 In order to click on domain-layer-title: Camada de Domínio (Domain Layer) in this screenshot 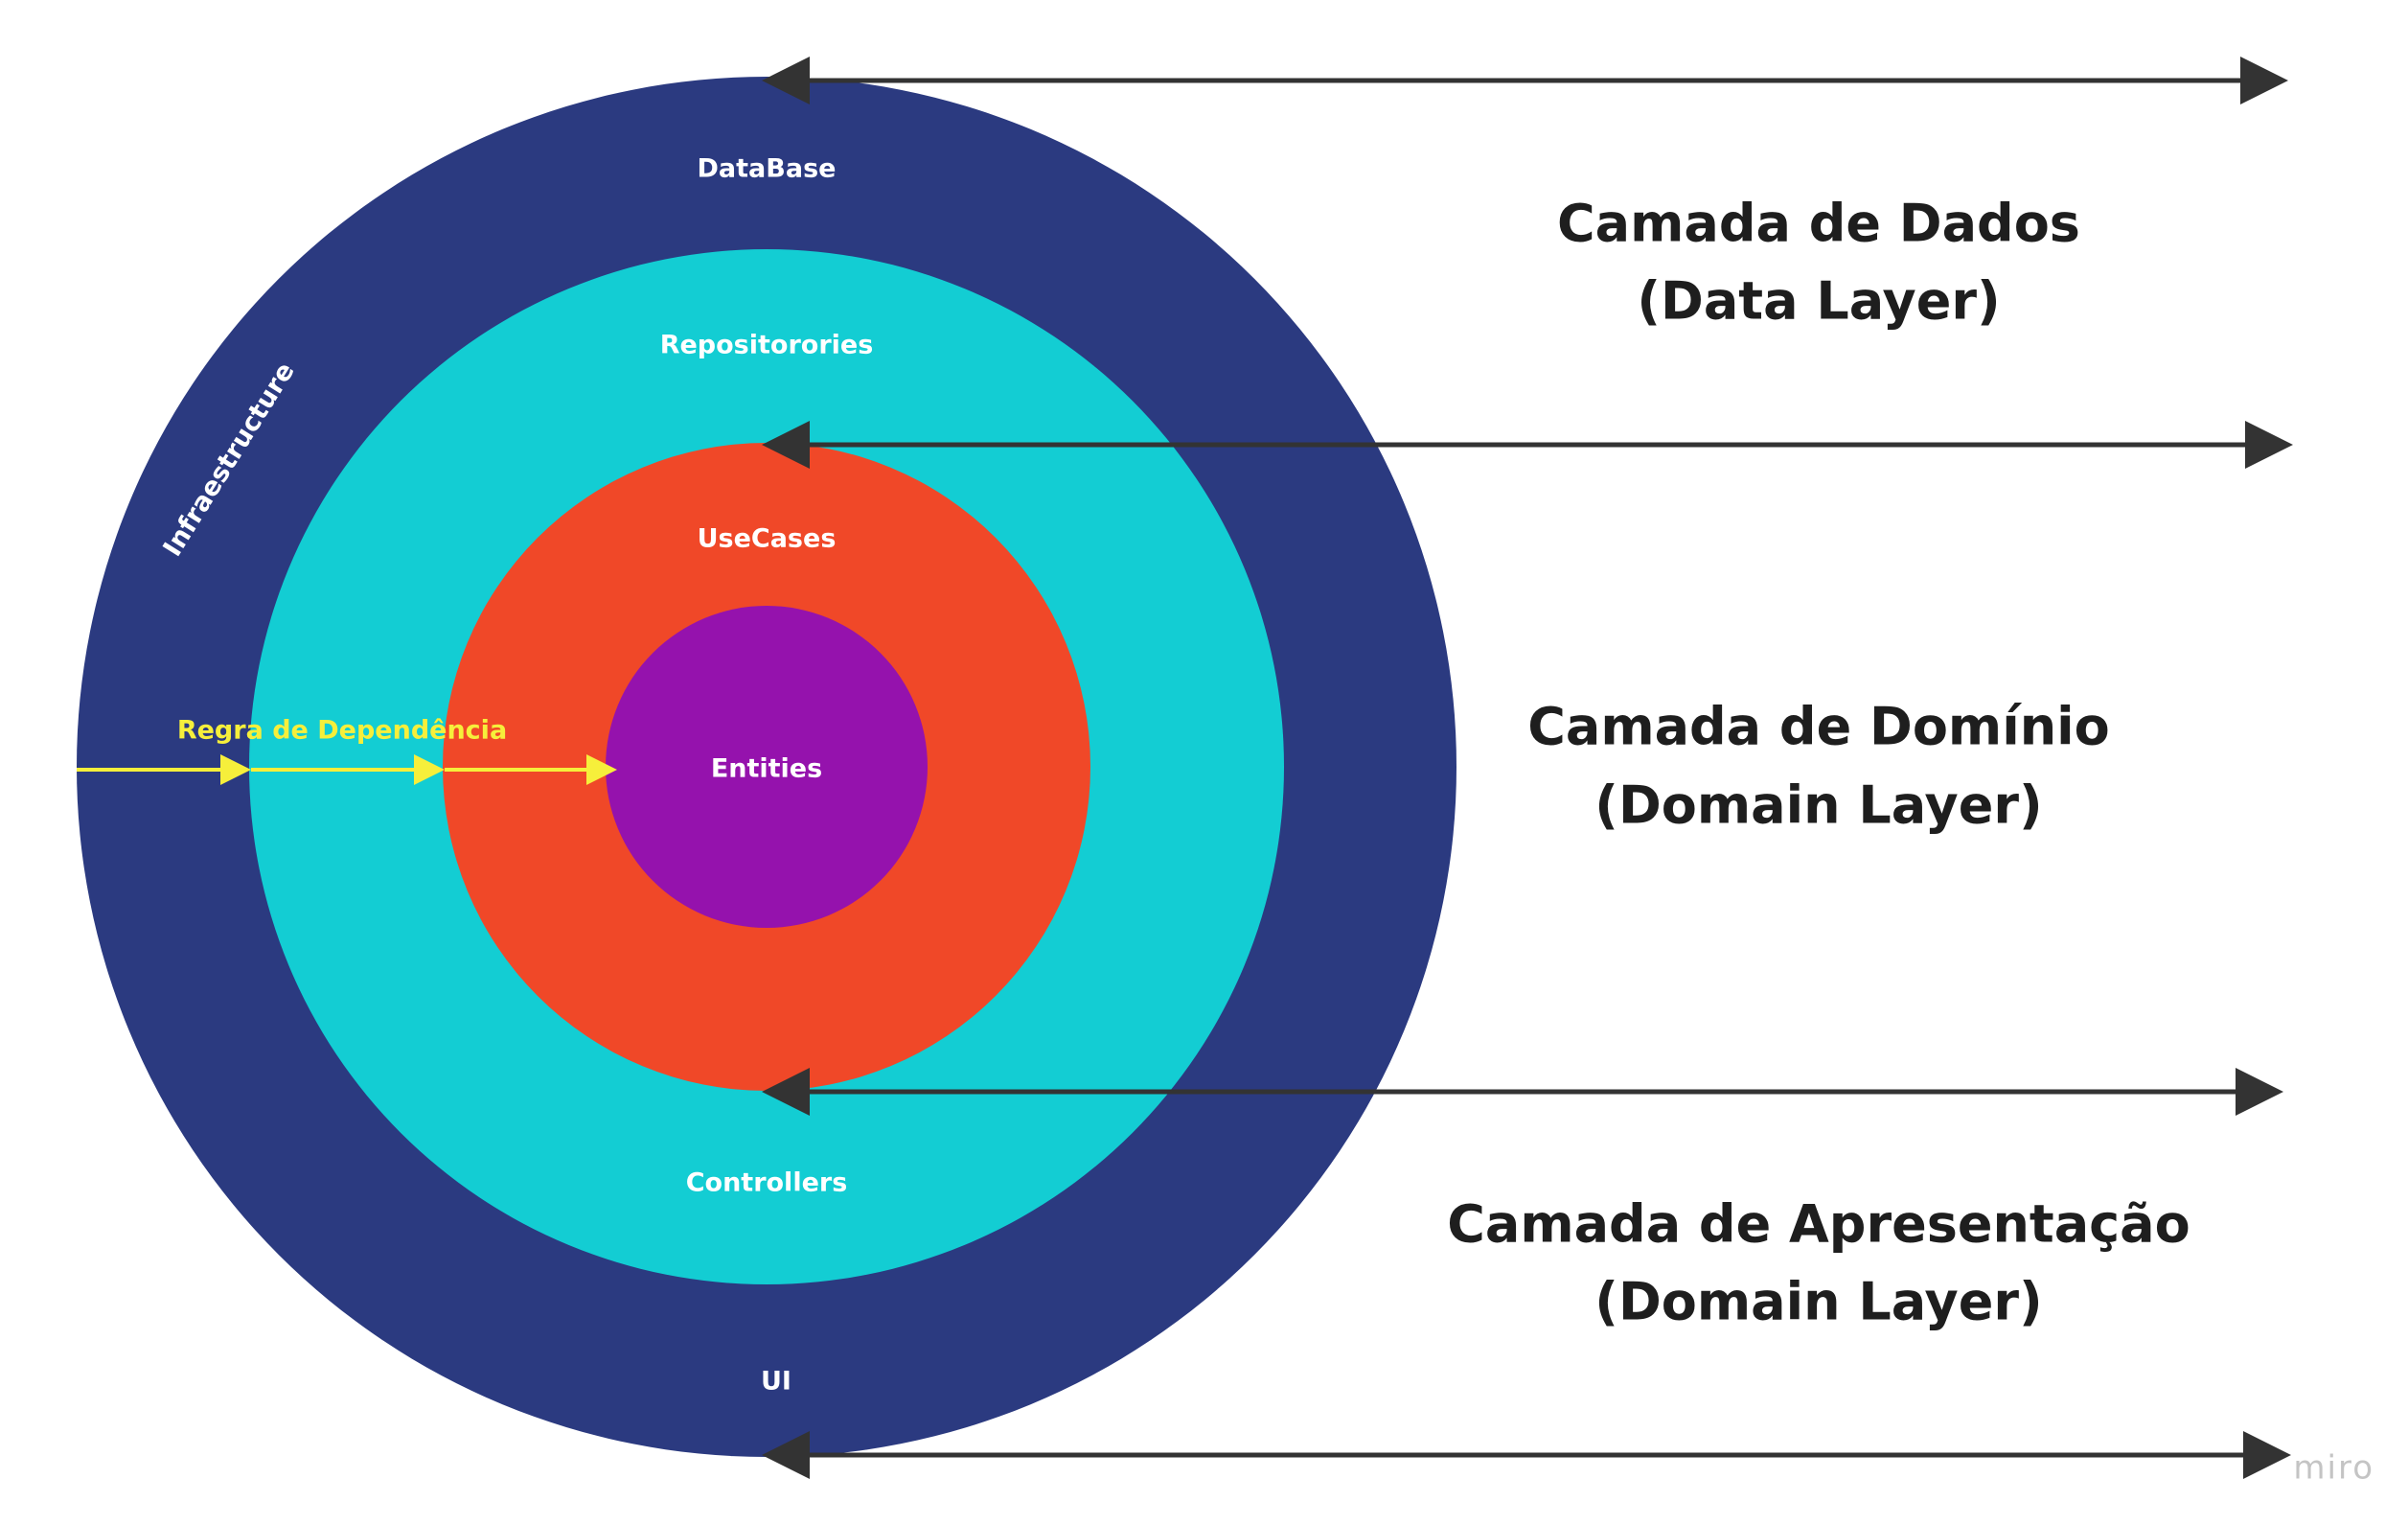, I will do `click(1818, 766)`.